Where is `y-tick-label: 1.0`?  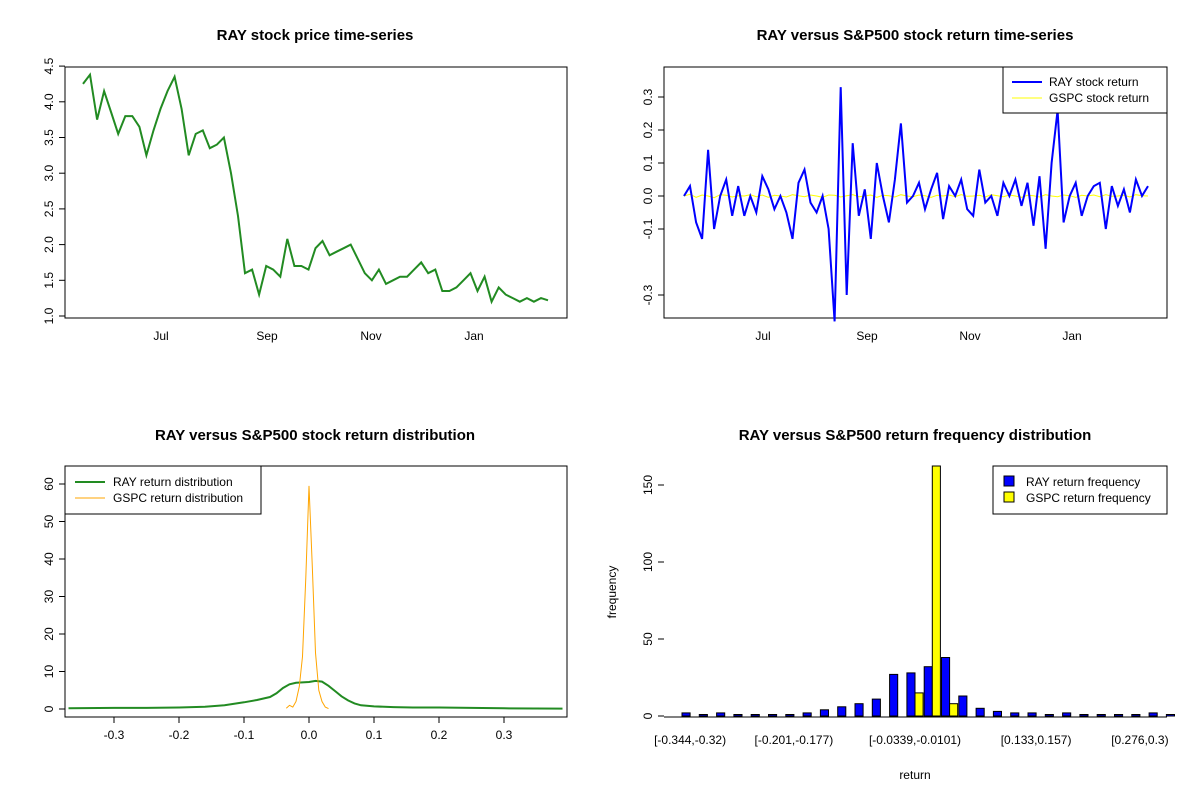
y-tick-label: 1.0 is located at coordinates (49, 315).